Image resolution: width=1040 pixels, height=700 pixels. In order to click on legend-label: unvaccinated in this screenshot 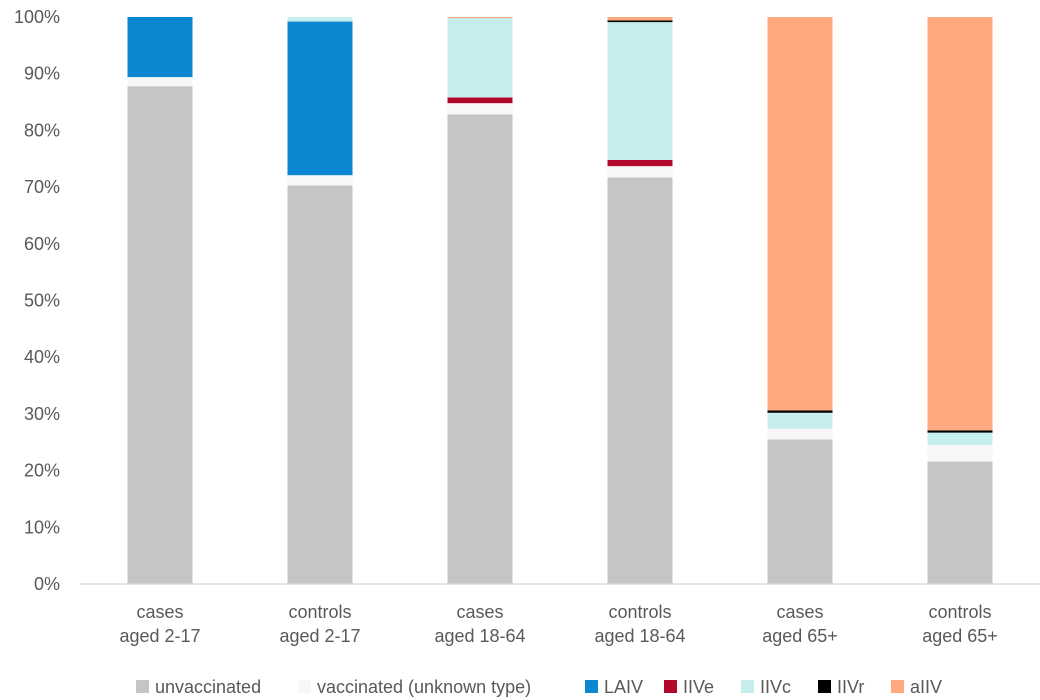, I will do `click(208, 687)`.